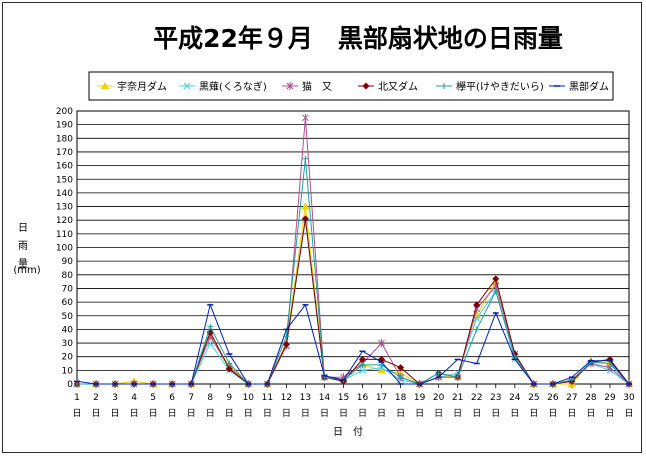 This screenshot has height=457, width=646. Describe the element at coordinates (64, 112) in the screenshot. I see `y-tick-label: 200` at that location.